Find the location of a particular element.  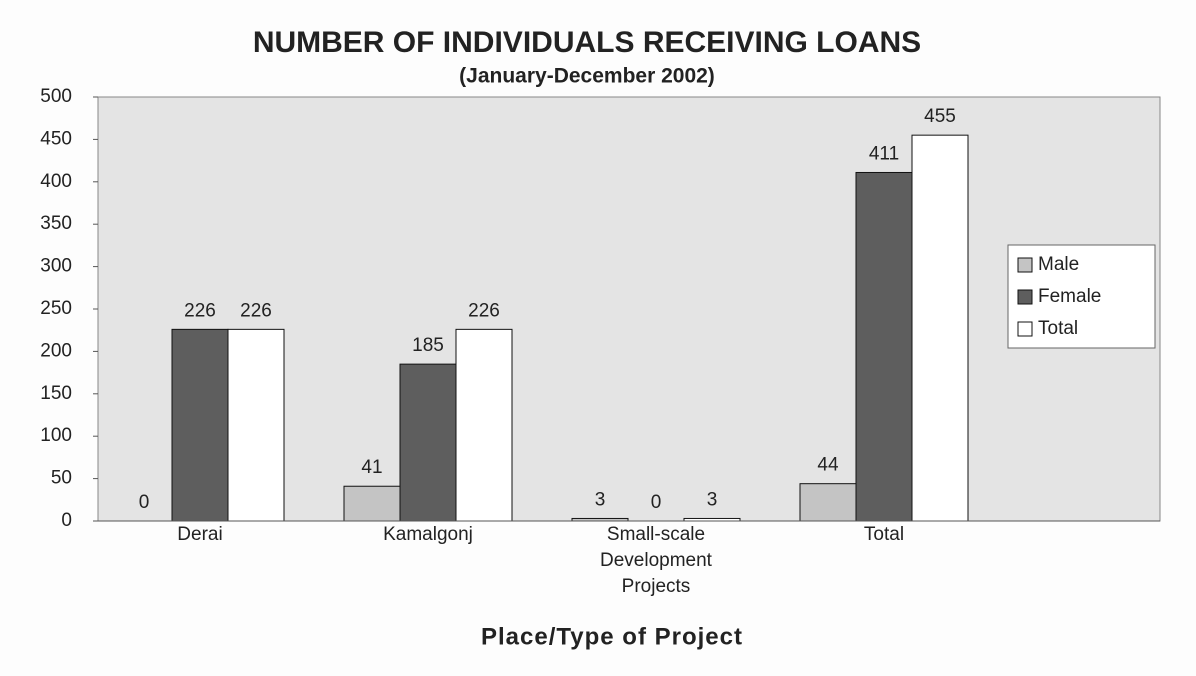

y-tick-label: 150 is located at coordinates (56, 393).